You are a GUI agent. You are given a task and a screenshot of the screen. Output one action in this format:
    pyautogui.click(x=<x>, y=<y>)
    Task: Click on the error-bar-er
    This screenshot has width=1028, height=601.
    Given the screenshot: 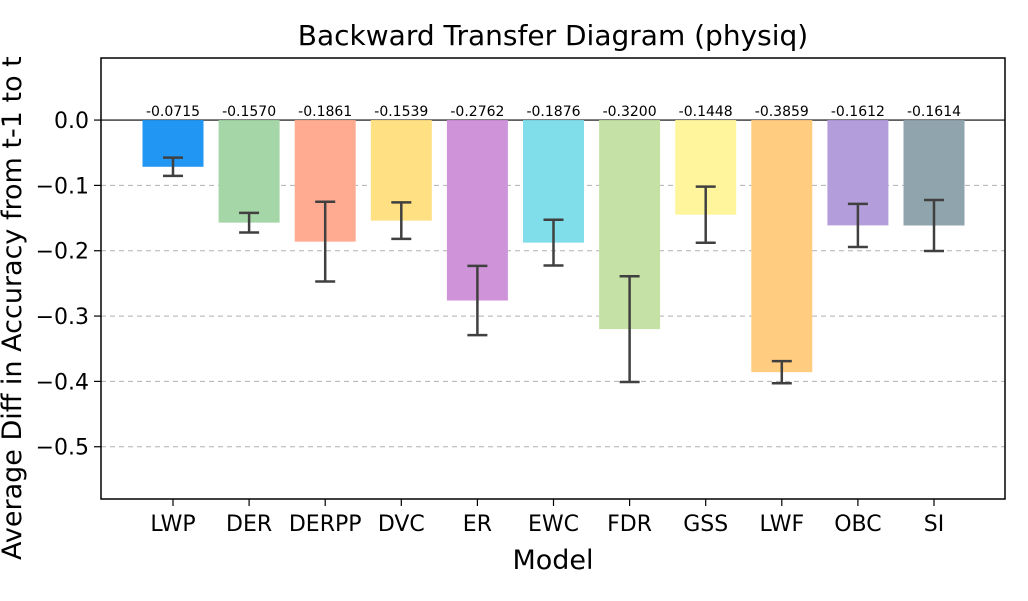 What is the action you would take?
    pyautogui.click(x=477, y=300)
    